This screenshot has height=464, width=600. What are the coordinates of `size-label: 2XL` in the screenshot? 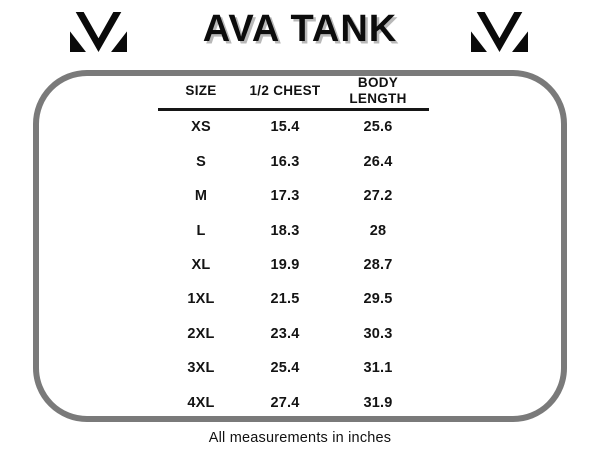 It's located at (201, 333).